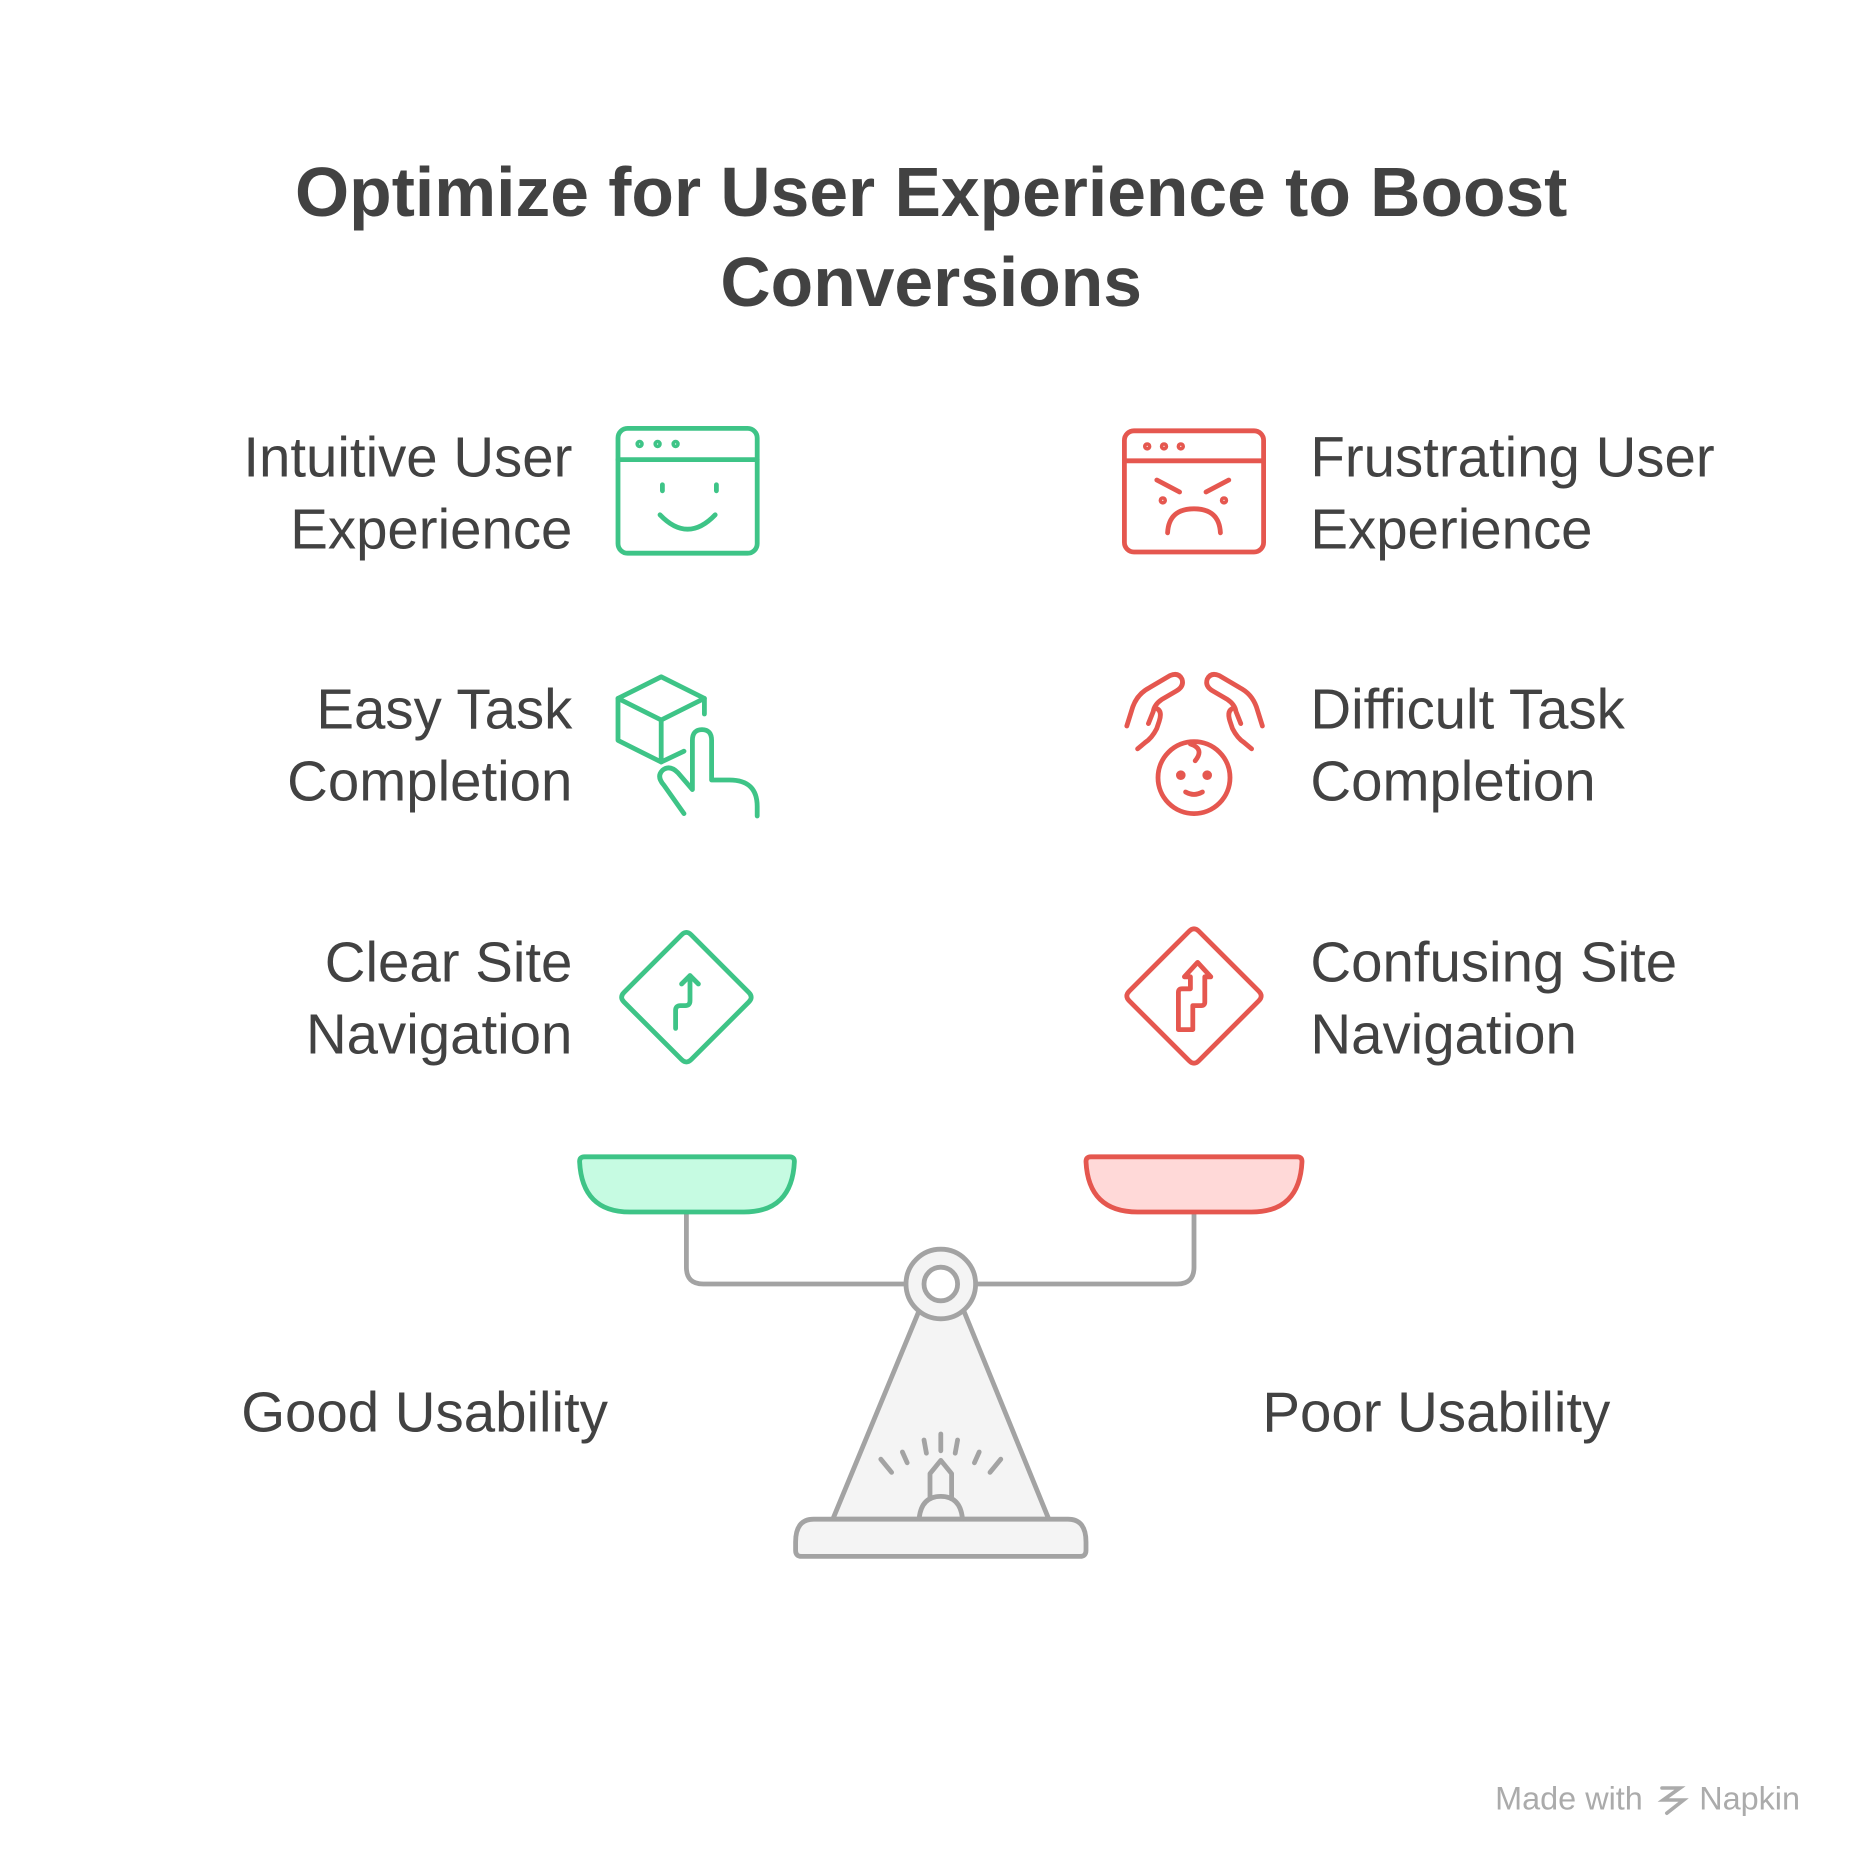 This screenshot has height=1872, width=1872. What do you see at coordinates (431, 528) in the screenshot?
I see `left-item-1-line2: Experience` at bounding box center [431, 528].